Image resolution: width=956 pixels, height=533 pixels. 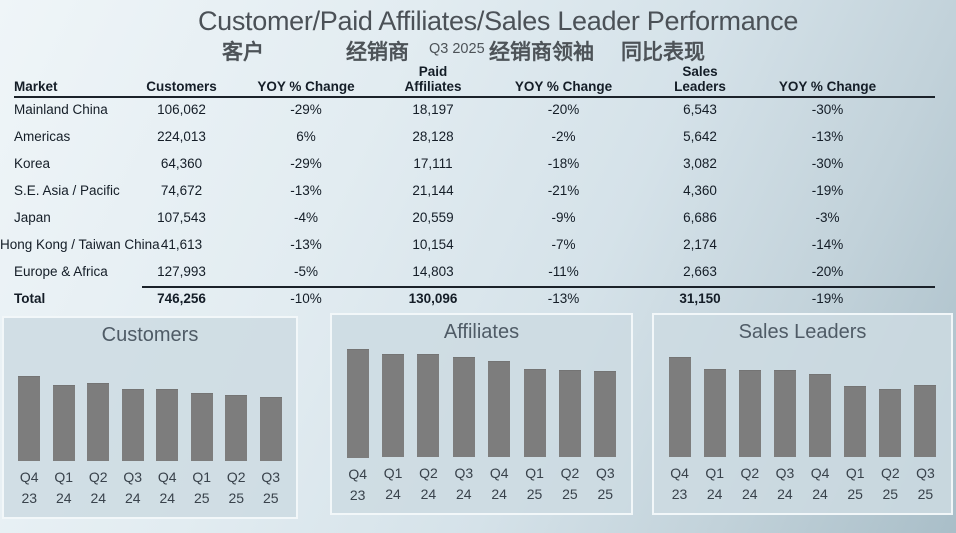 I want to click on table-cell: -14%, so click(x=827, y=244).